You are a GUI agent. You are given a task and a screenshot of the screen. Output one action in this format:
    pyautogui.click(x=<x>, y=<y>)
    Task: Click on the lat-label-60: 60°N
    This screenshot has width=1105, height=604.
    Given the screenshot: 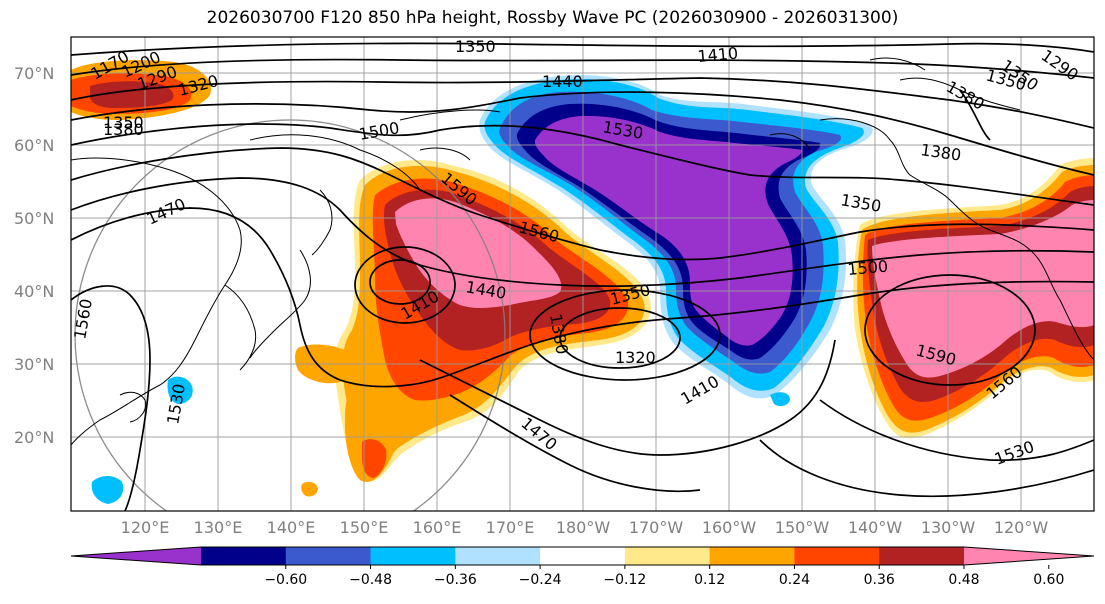 What is the action you would take?
    pyautogui.click(x=34, y=145)
    